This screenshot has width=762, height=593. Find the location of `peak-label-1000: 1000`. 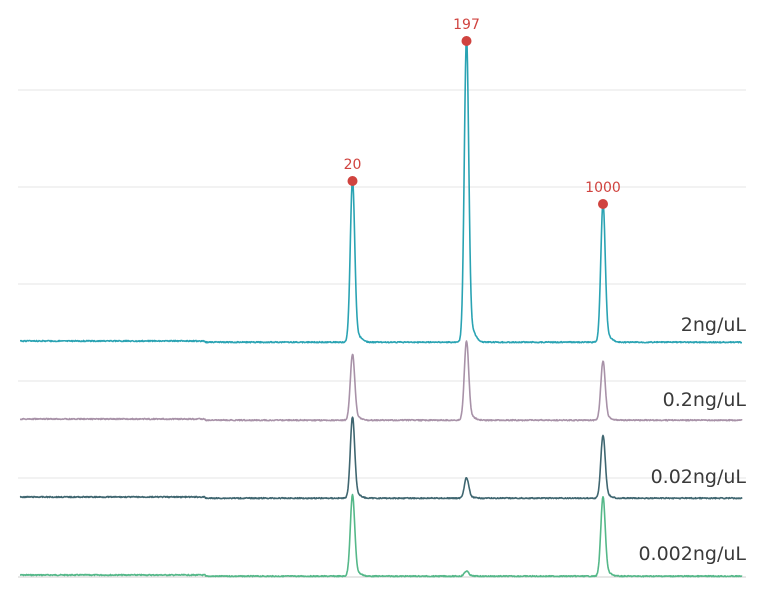

peak-label-1000: 1000 is located at coordinates (603, 188).